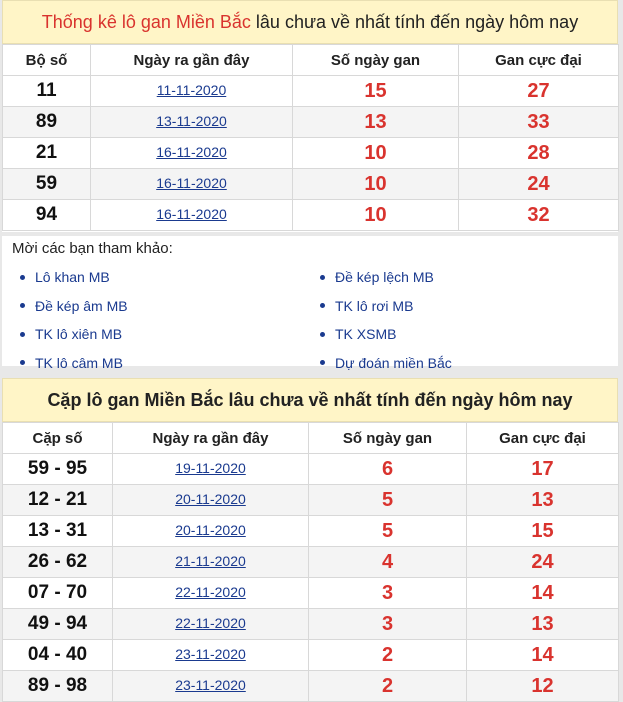 The image size is (623, 702). What do you see at coordinates (366, 334) in the screenshot?
I see `reference-link: TK XSMB` at bounding box center [366, 334].